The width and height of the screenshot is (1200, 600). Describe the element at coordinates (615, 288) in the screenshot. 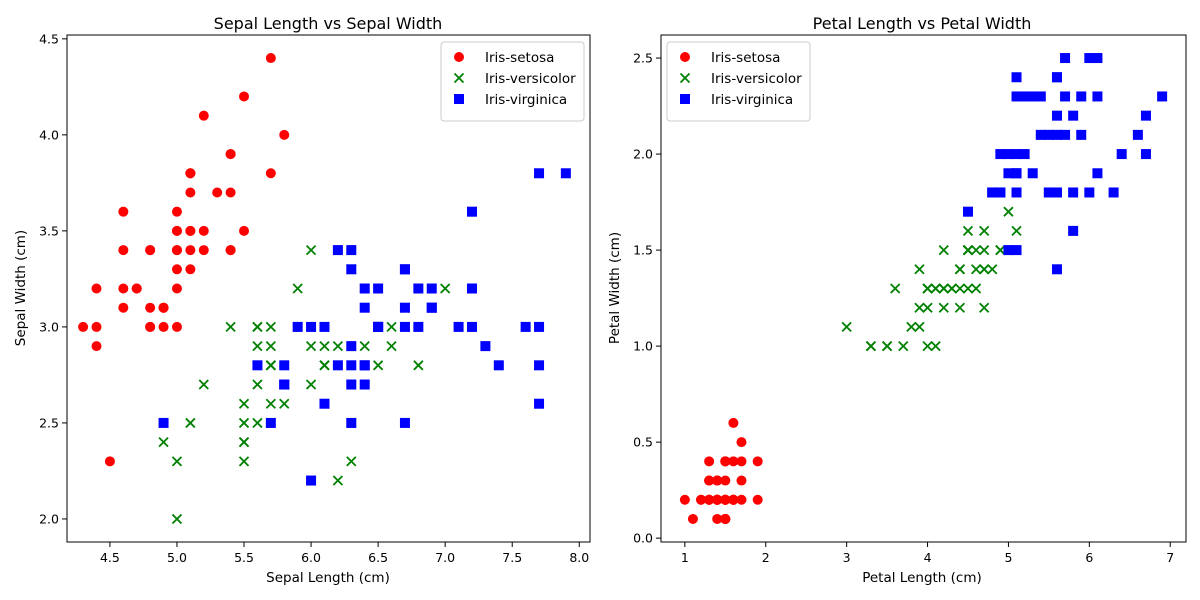

I see `y-axis-label: Petal Width (cm)` at that location.